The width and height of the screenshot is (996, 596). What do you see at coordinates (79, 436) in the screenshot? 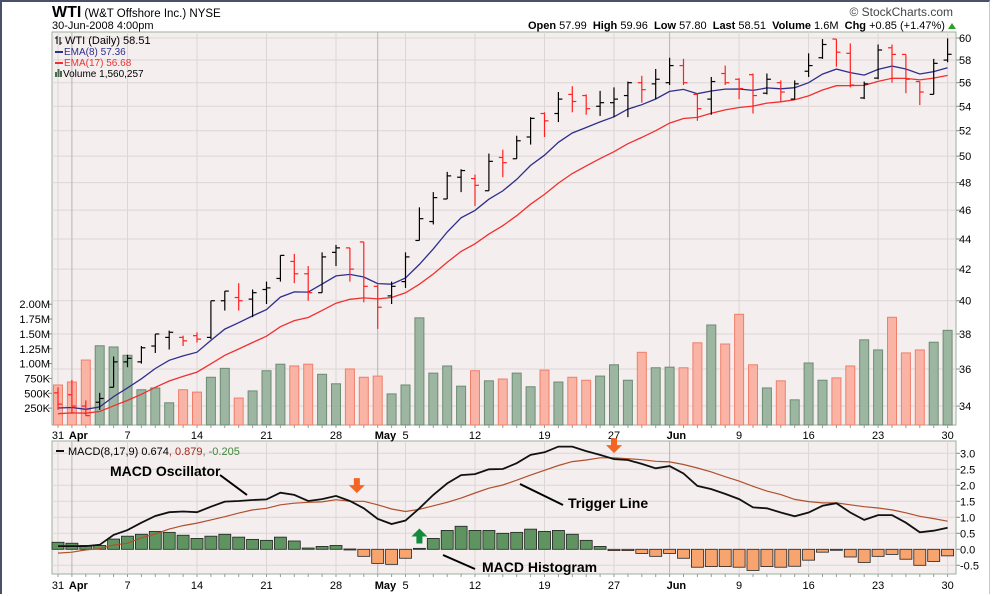
I see `date-axis-label: Apr` at bounding box center [79, 436].